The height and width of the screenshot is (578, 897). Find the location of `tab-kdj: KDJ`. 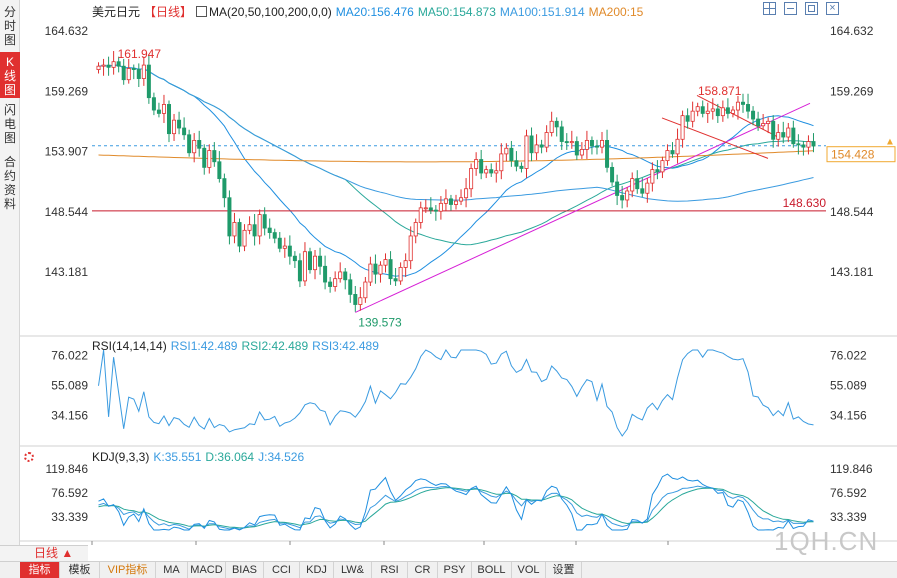

tab-kdj: KDJ is located at coordinates (317, 570).